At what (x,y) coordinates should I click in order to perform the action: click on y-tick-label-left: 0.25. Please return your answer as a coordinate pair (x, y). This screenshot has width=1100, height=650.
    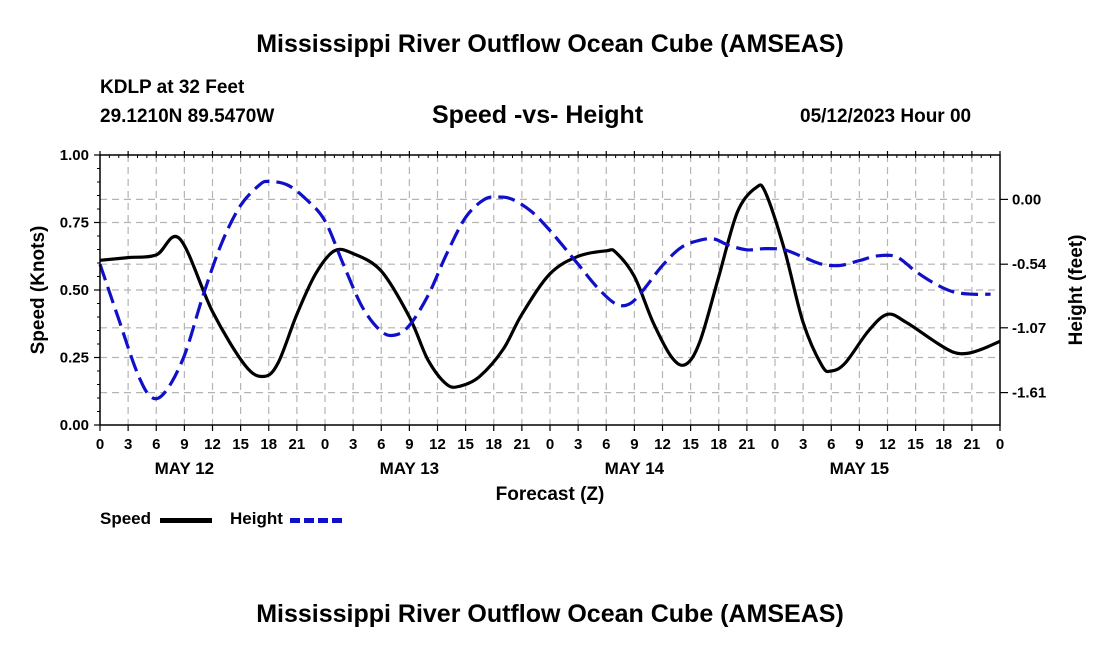
    Looking at the image, I should click on (74, 358).